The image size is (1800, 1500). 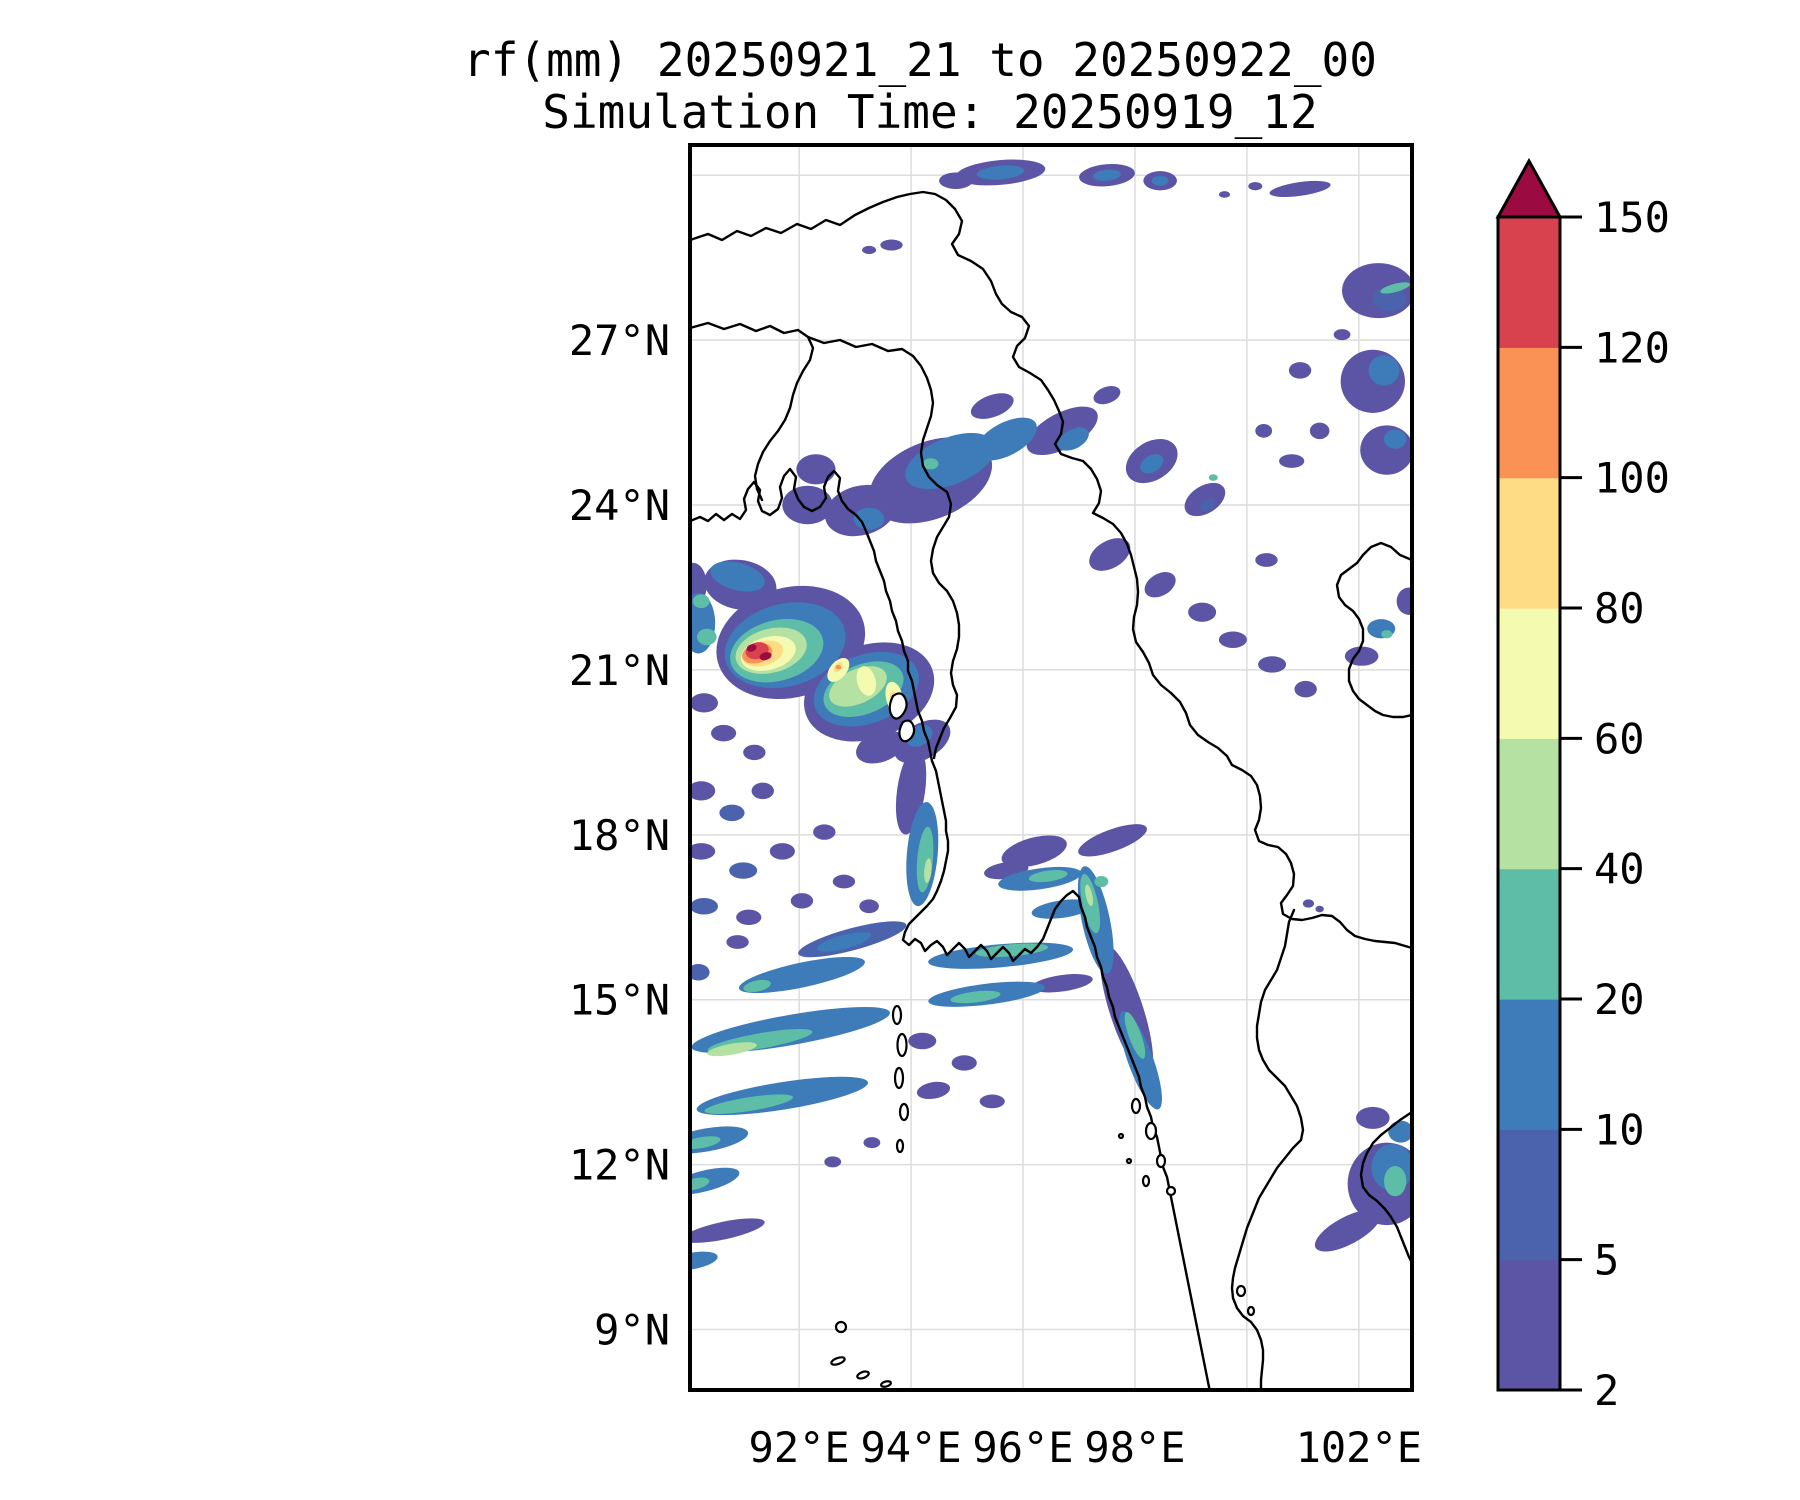 I want to click on colorbar-tick-label-5: 5, so click(x=1606, y=1260).